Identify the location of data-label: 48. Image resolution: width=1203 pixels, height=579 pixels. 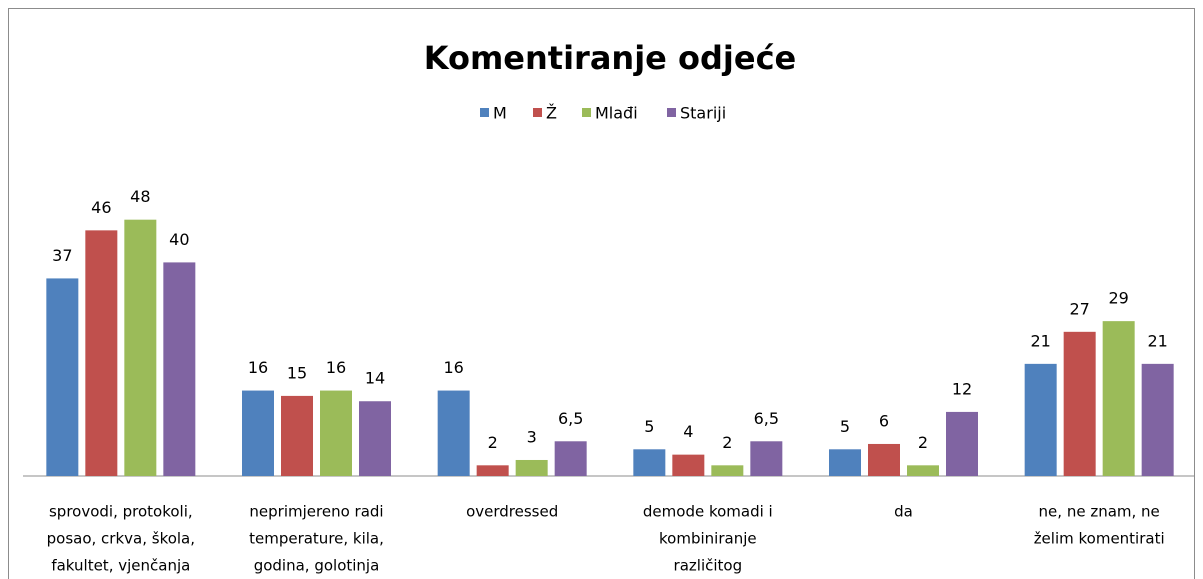
(140, 196).